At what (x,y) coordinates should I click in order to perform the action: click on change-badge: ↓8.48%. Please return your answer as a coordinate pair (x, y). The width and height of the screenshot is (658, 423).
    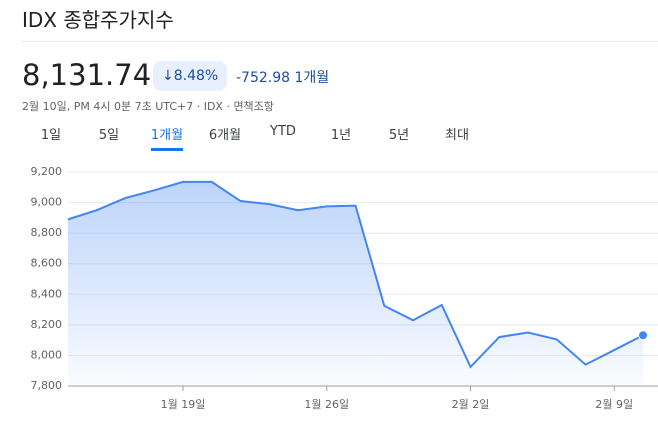
    Looking at the image, I should click on (190, 76).